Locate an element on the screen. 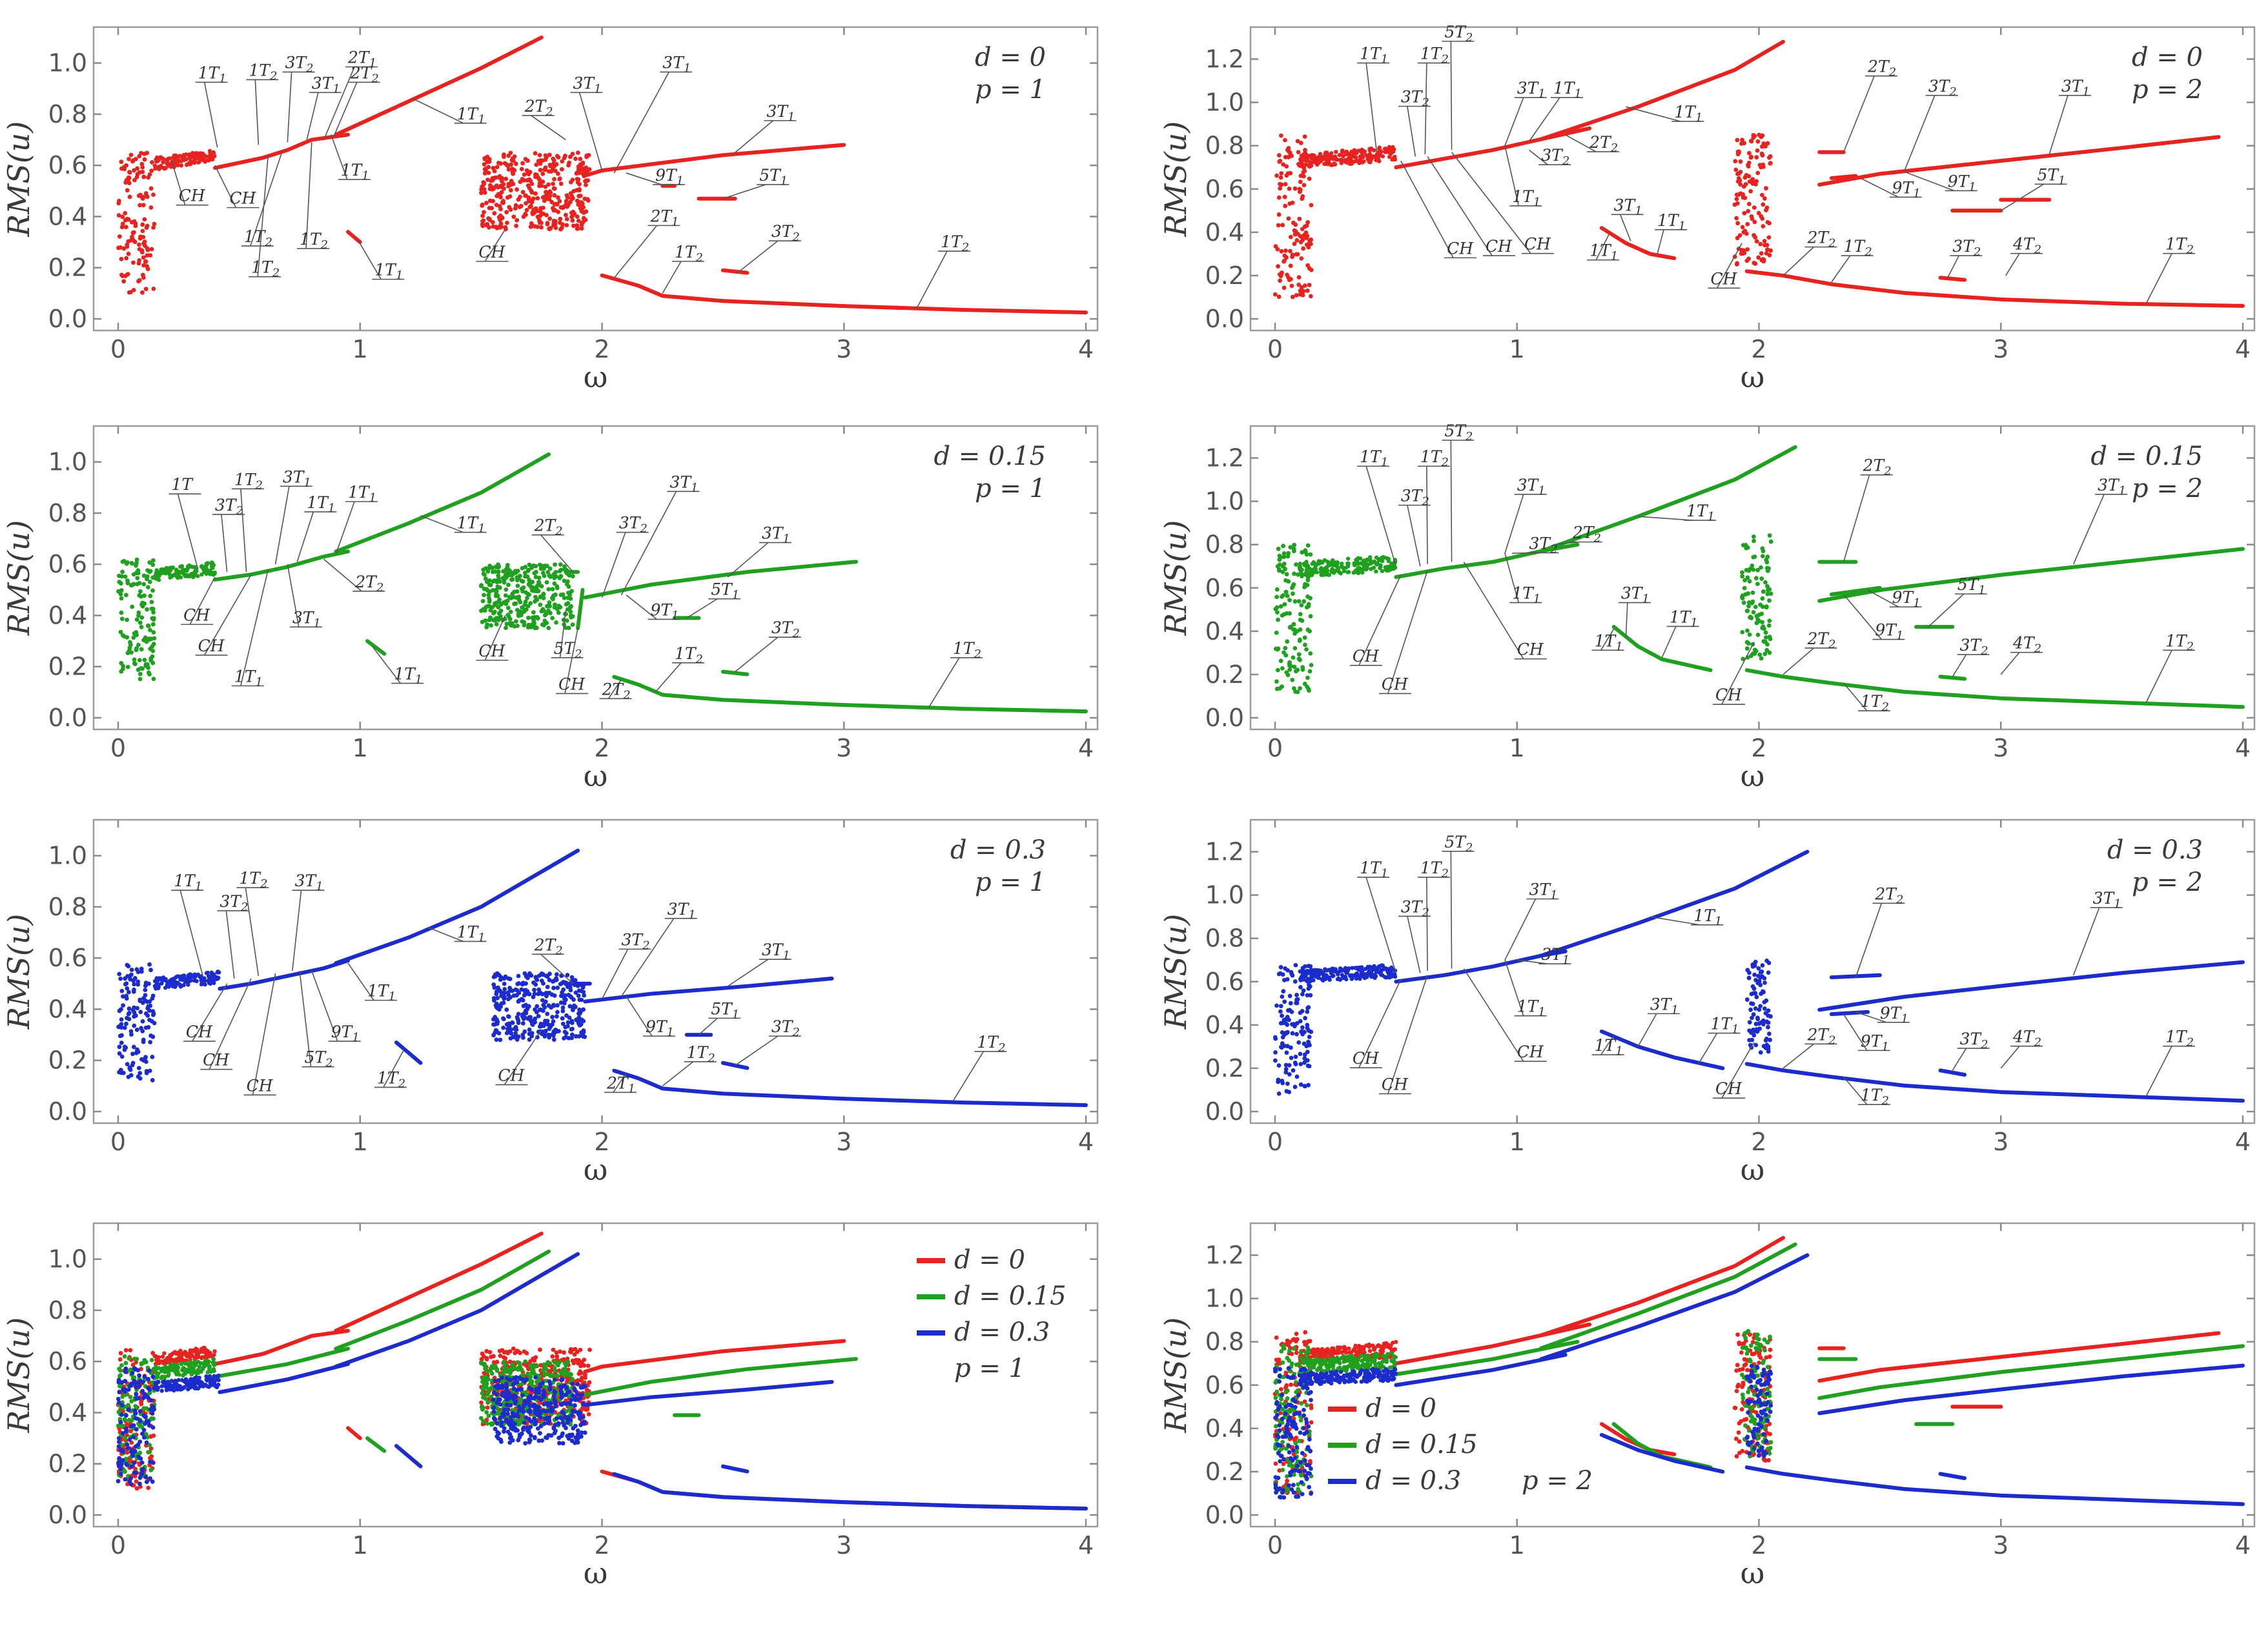 The image size is (2268, 1626). annotation-label: 3T2 is located at coordinates (633, 525).